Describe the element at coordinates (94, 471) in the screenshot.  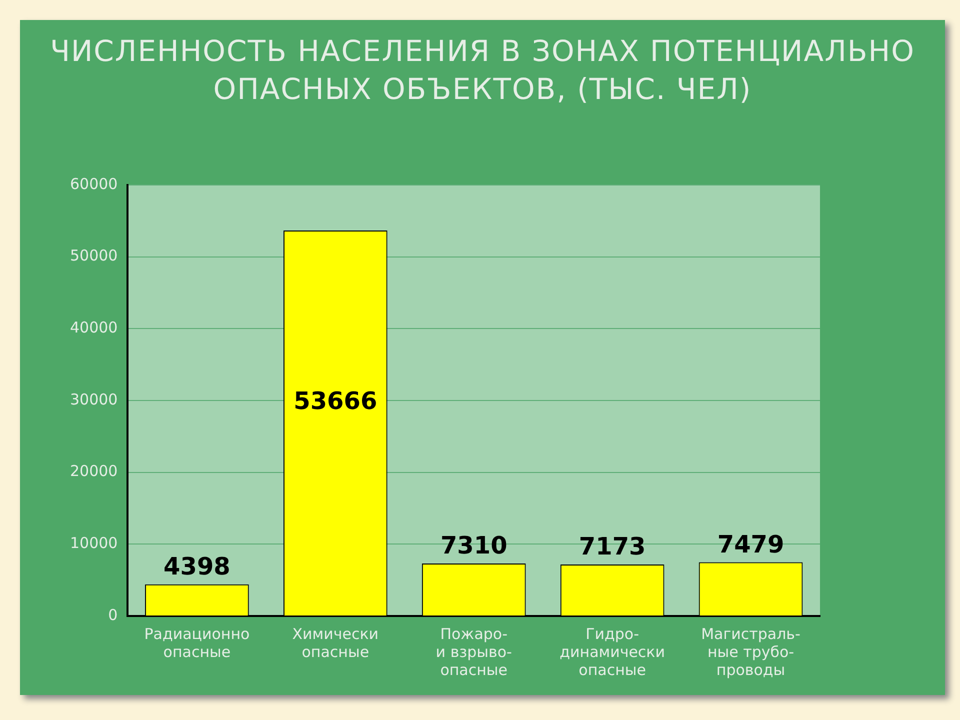
I see `y-tick-label: 20000` at that location.